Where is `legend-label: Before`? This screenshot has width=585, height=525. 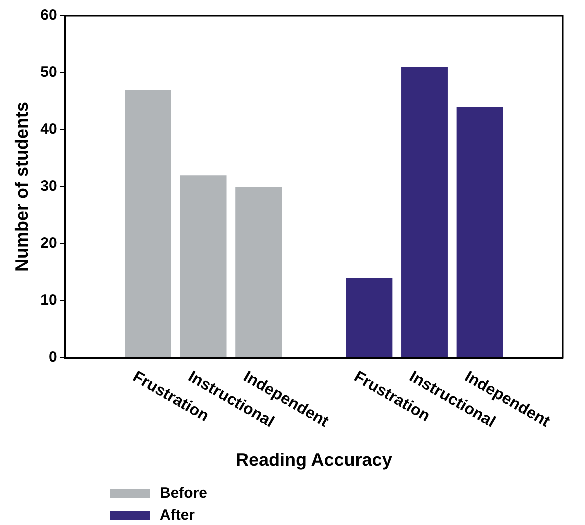 legend-label: Before is located at coordinates (184, 493).